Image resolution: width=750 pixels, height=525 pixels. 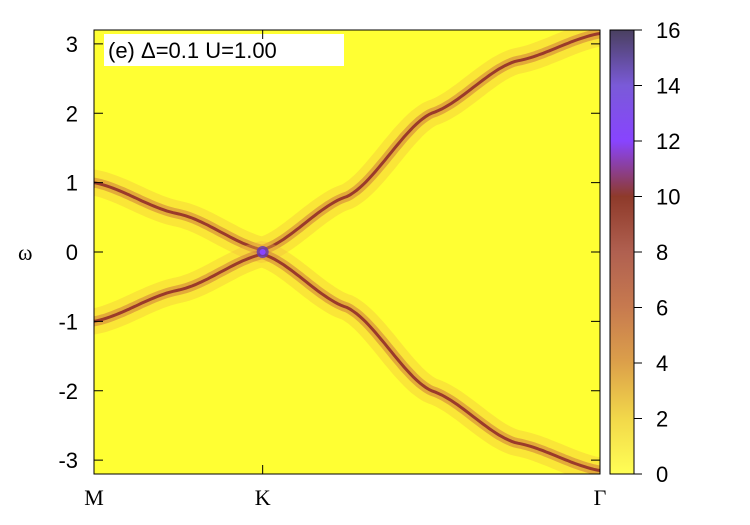 What do you see at coordinates (25, 252) in the screenshot?
I see `y-axis-label: ω` at bounding box center [25, 252].